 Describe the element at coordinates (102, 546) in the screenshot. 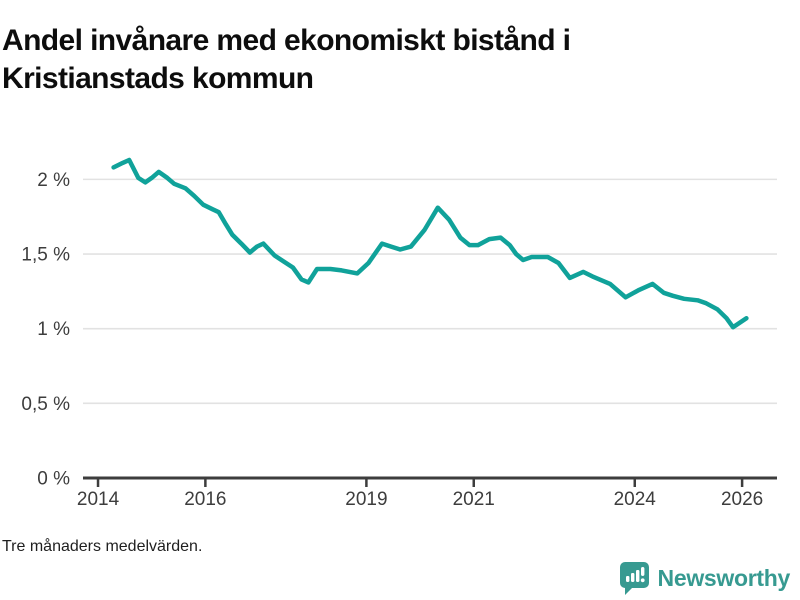

I see `chart-footnote: Tre månaders medelvärden.` at that location.